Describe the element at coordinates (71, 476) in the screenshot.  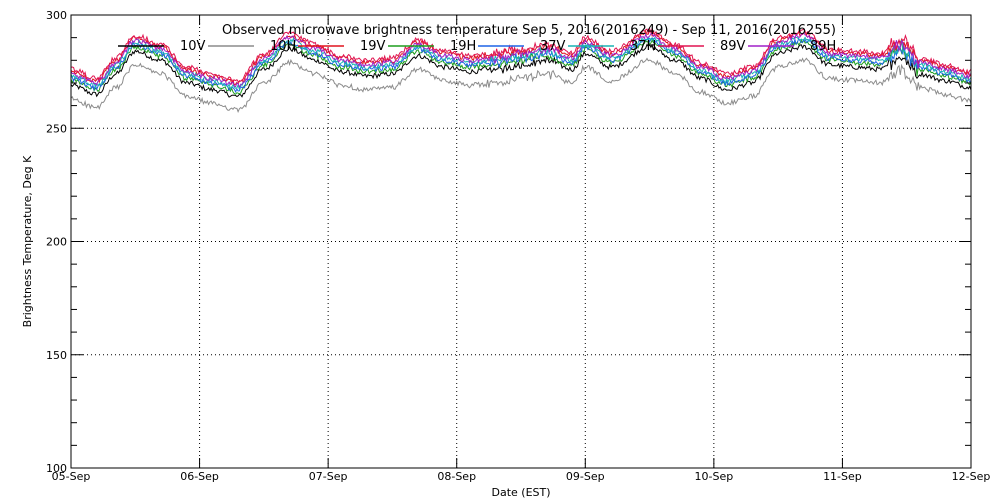
I see `x-tick-label: 05-Sep` at that location.